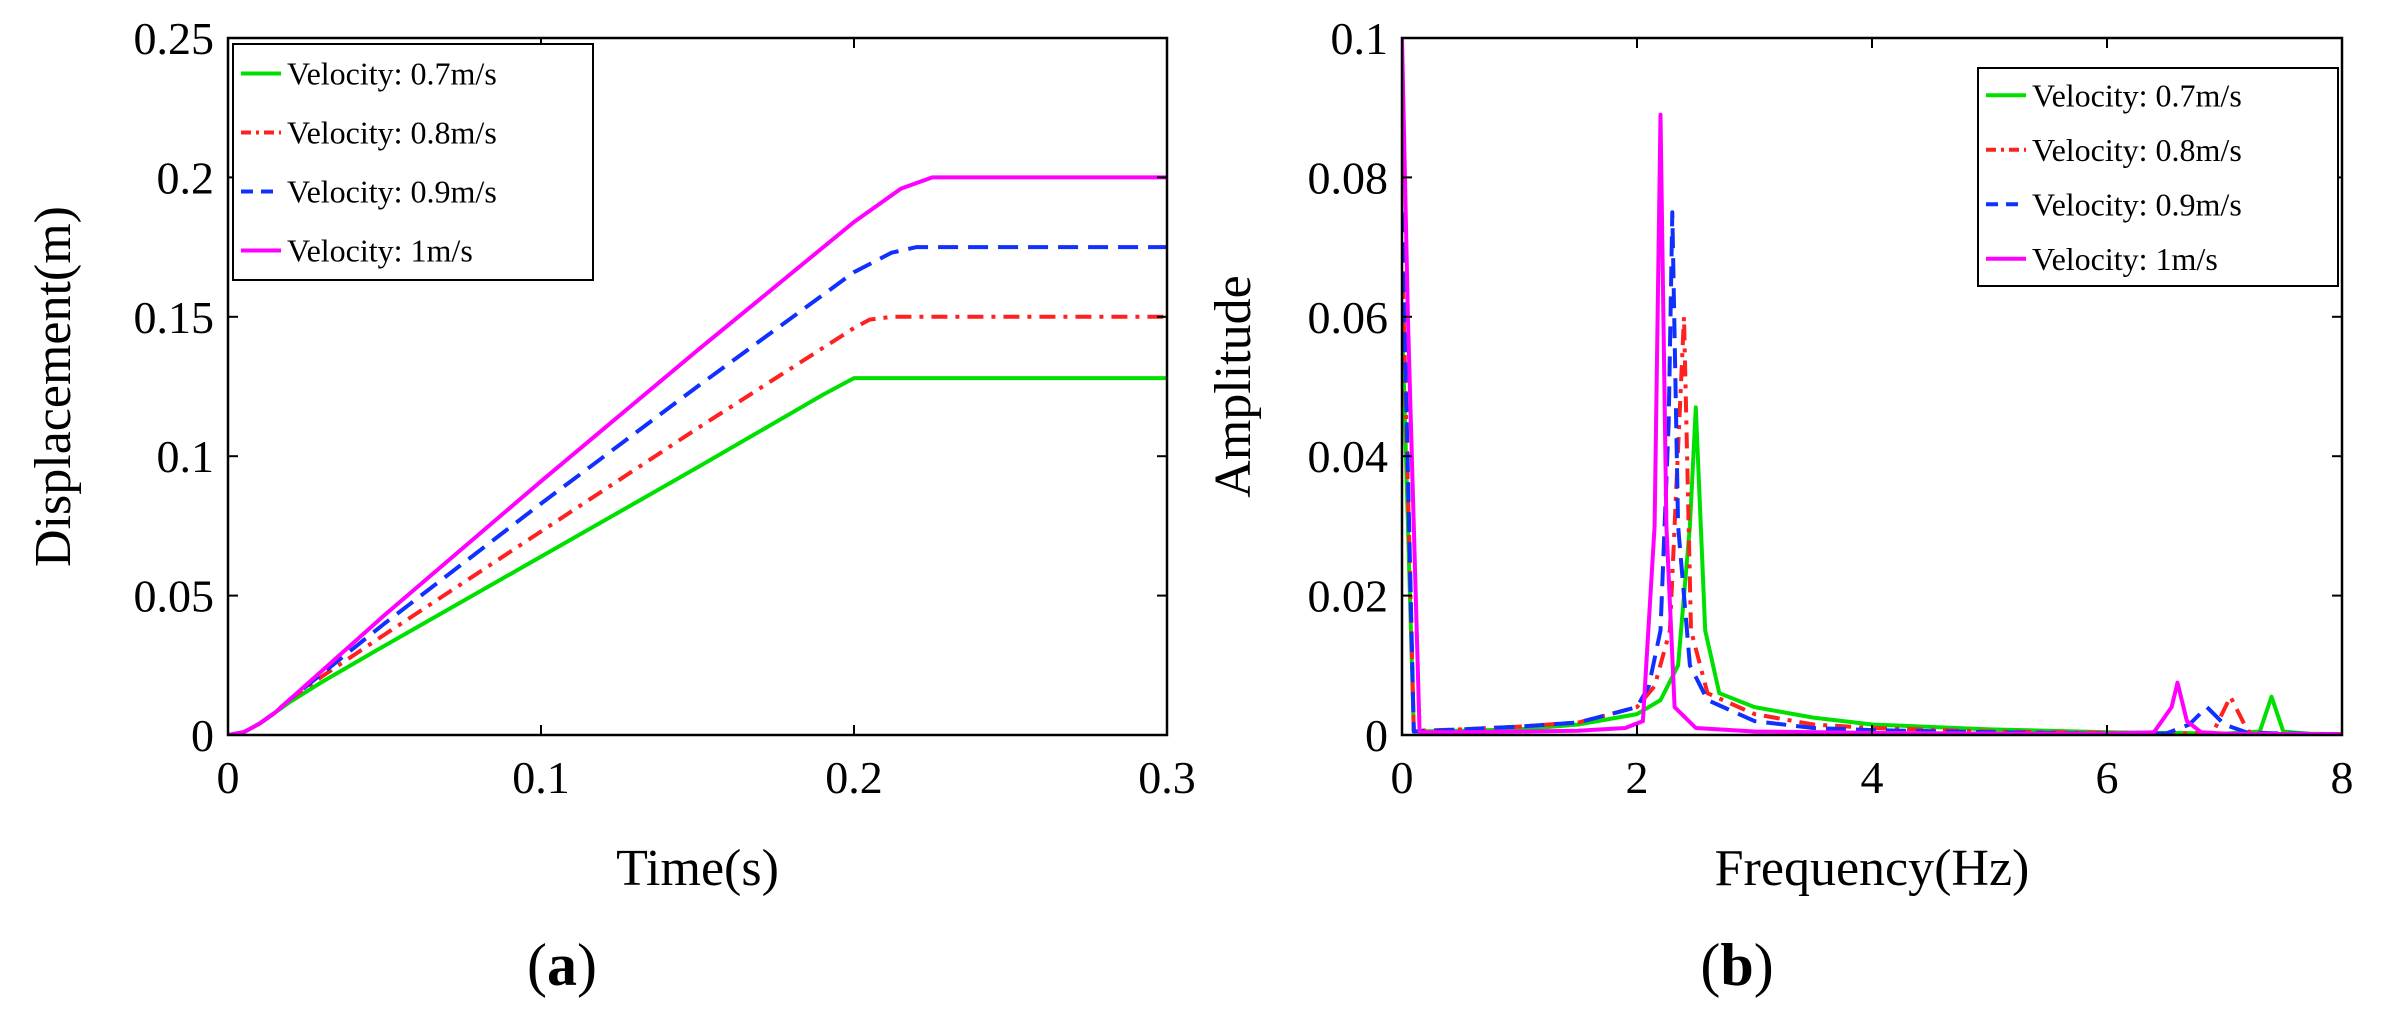 This screenshot has width=2384, height=1030. What do you see at coordinates (1348, 456) in the screenshot?
I see `y-tick-label: 0.04` at bounding box center [1348, 456].